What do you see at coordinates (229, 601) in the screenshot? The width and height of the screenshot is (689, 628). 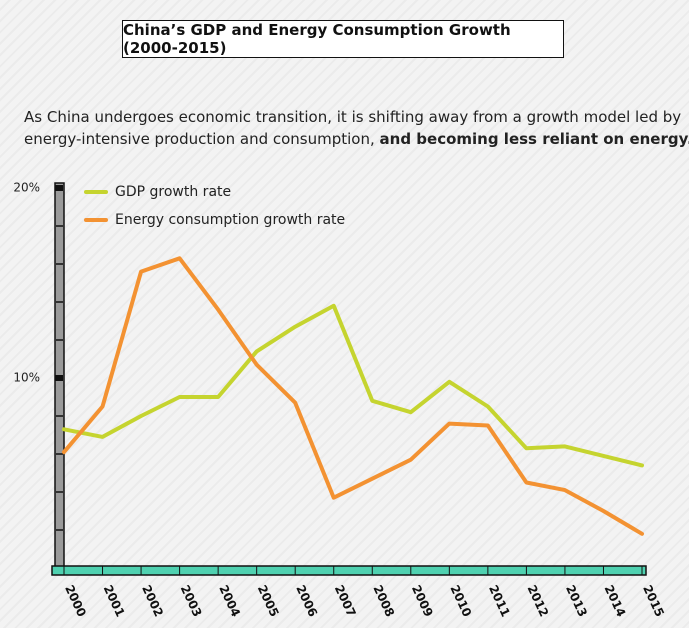 I see `x-tick-label: 2004` at bounding box center [229, 601].